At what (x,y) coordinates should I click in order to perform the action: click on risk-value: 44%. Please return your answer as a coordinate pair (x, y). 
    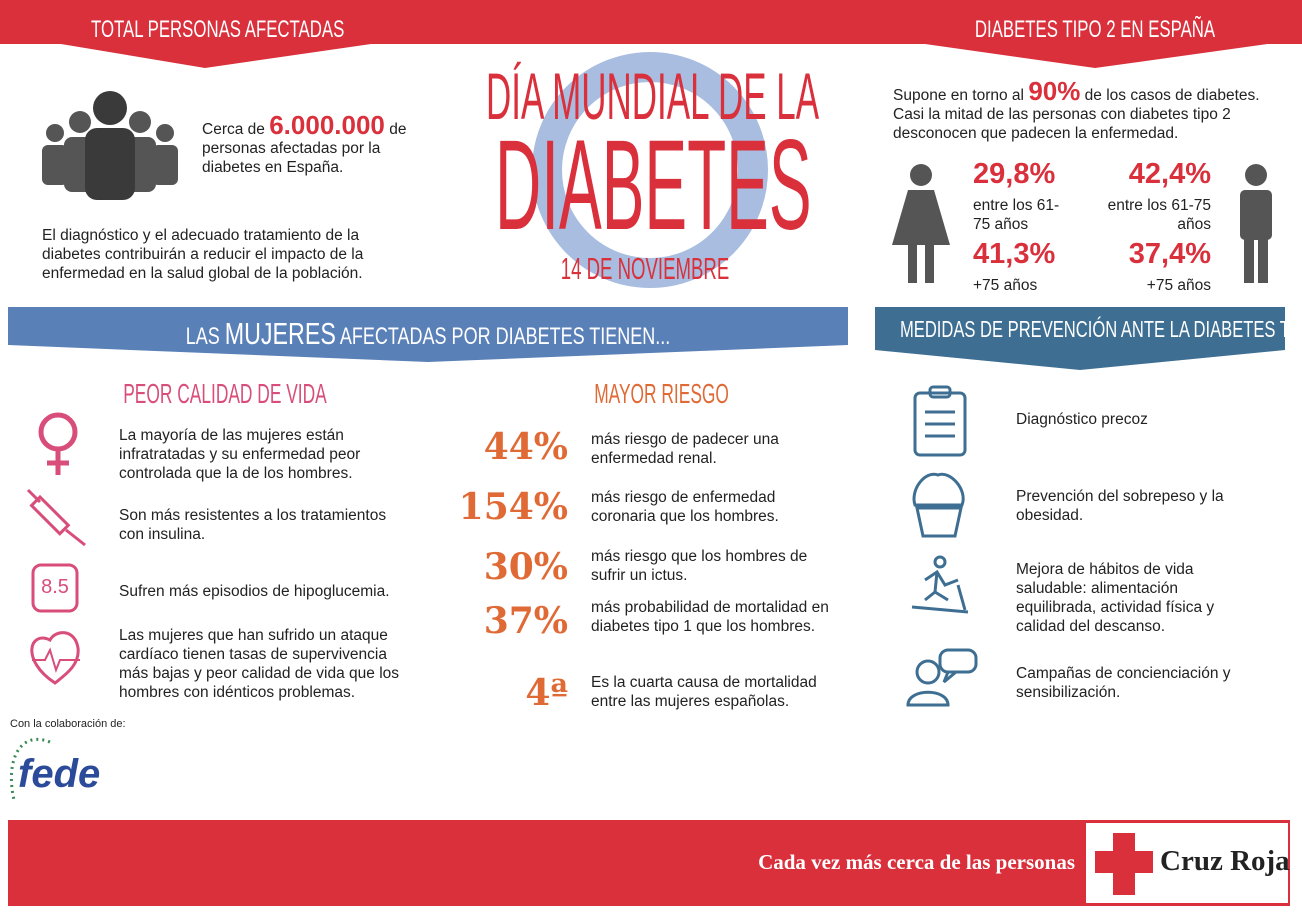
    Looking at the image, I should click on (525, 447).